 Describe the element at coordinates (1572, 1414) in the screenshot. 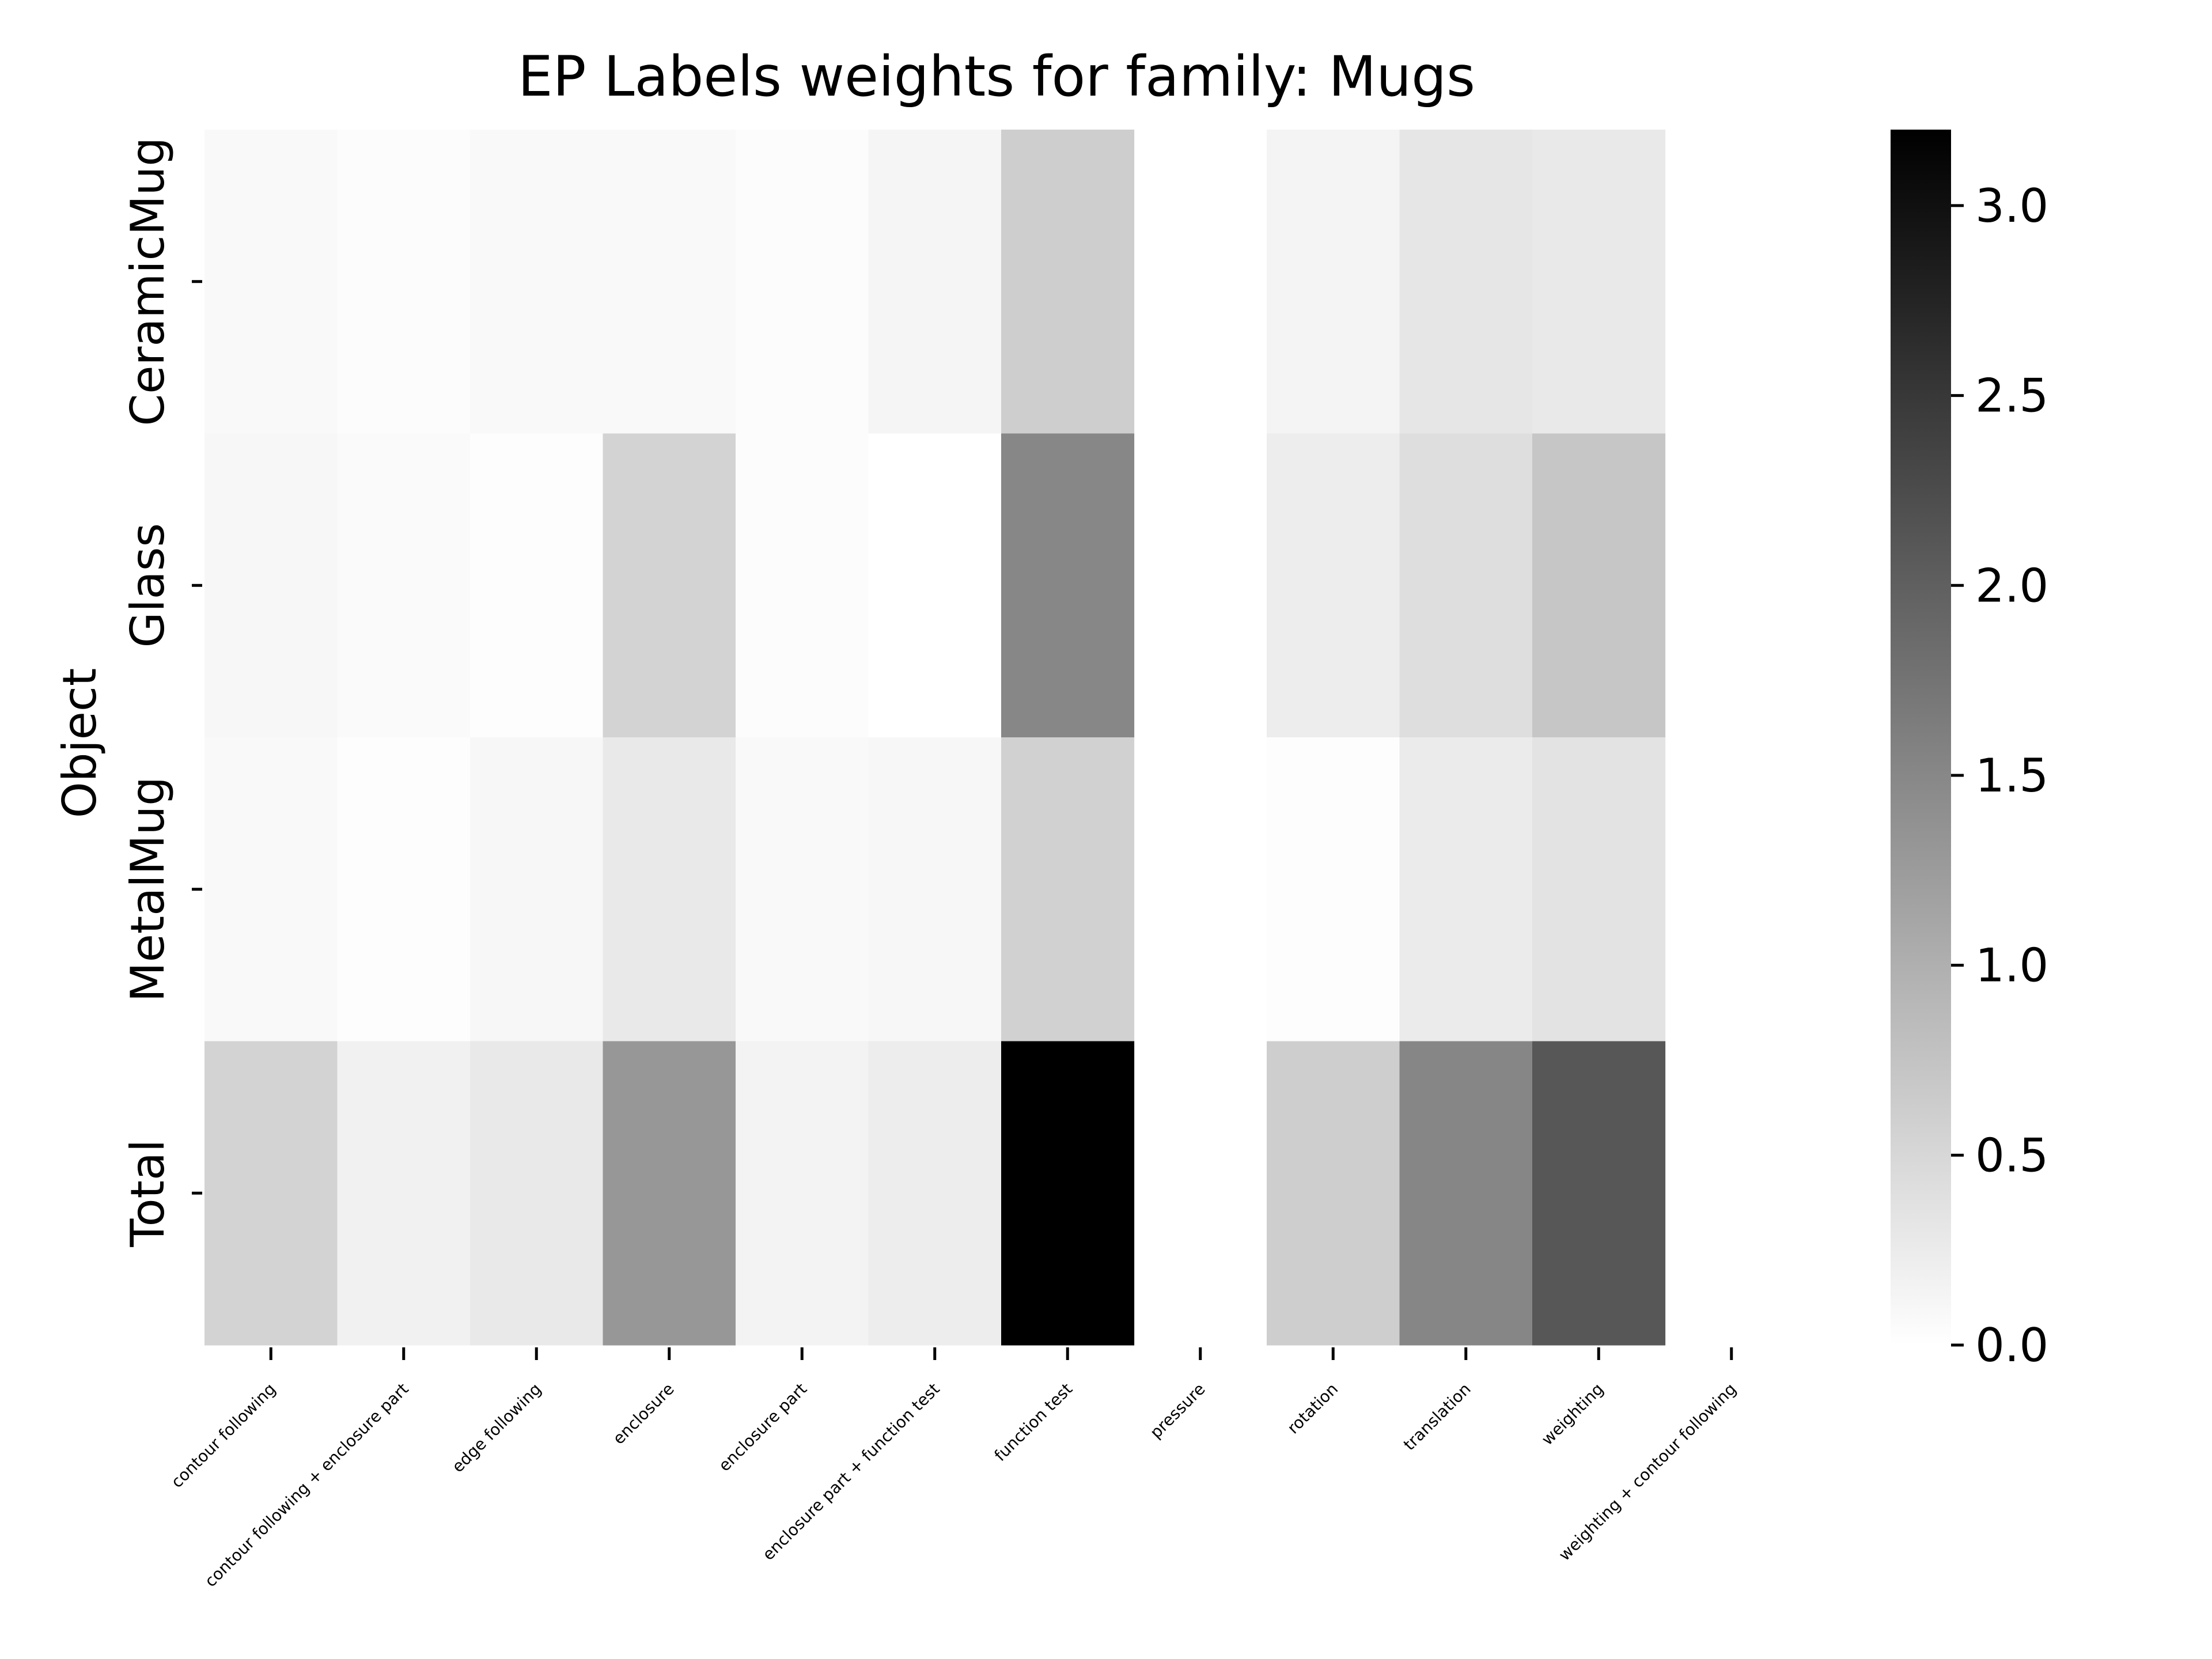

I see `column-label: weighting` at that location.